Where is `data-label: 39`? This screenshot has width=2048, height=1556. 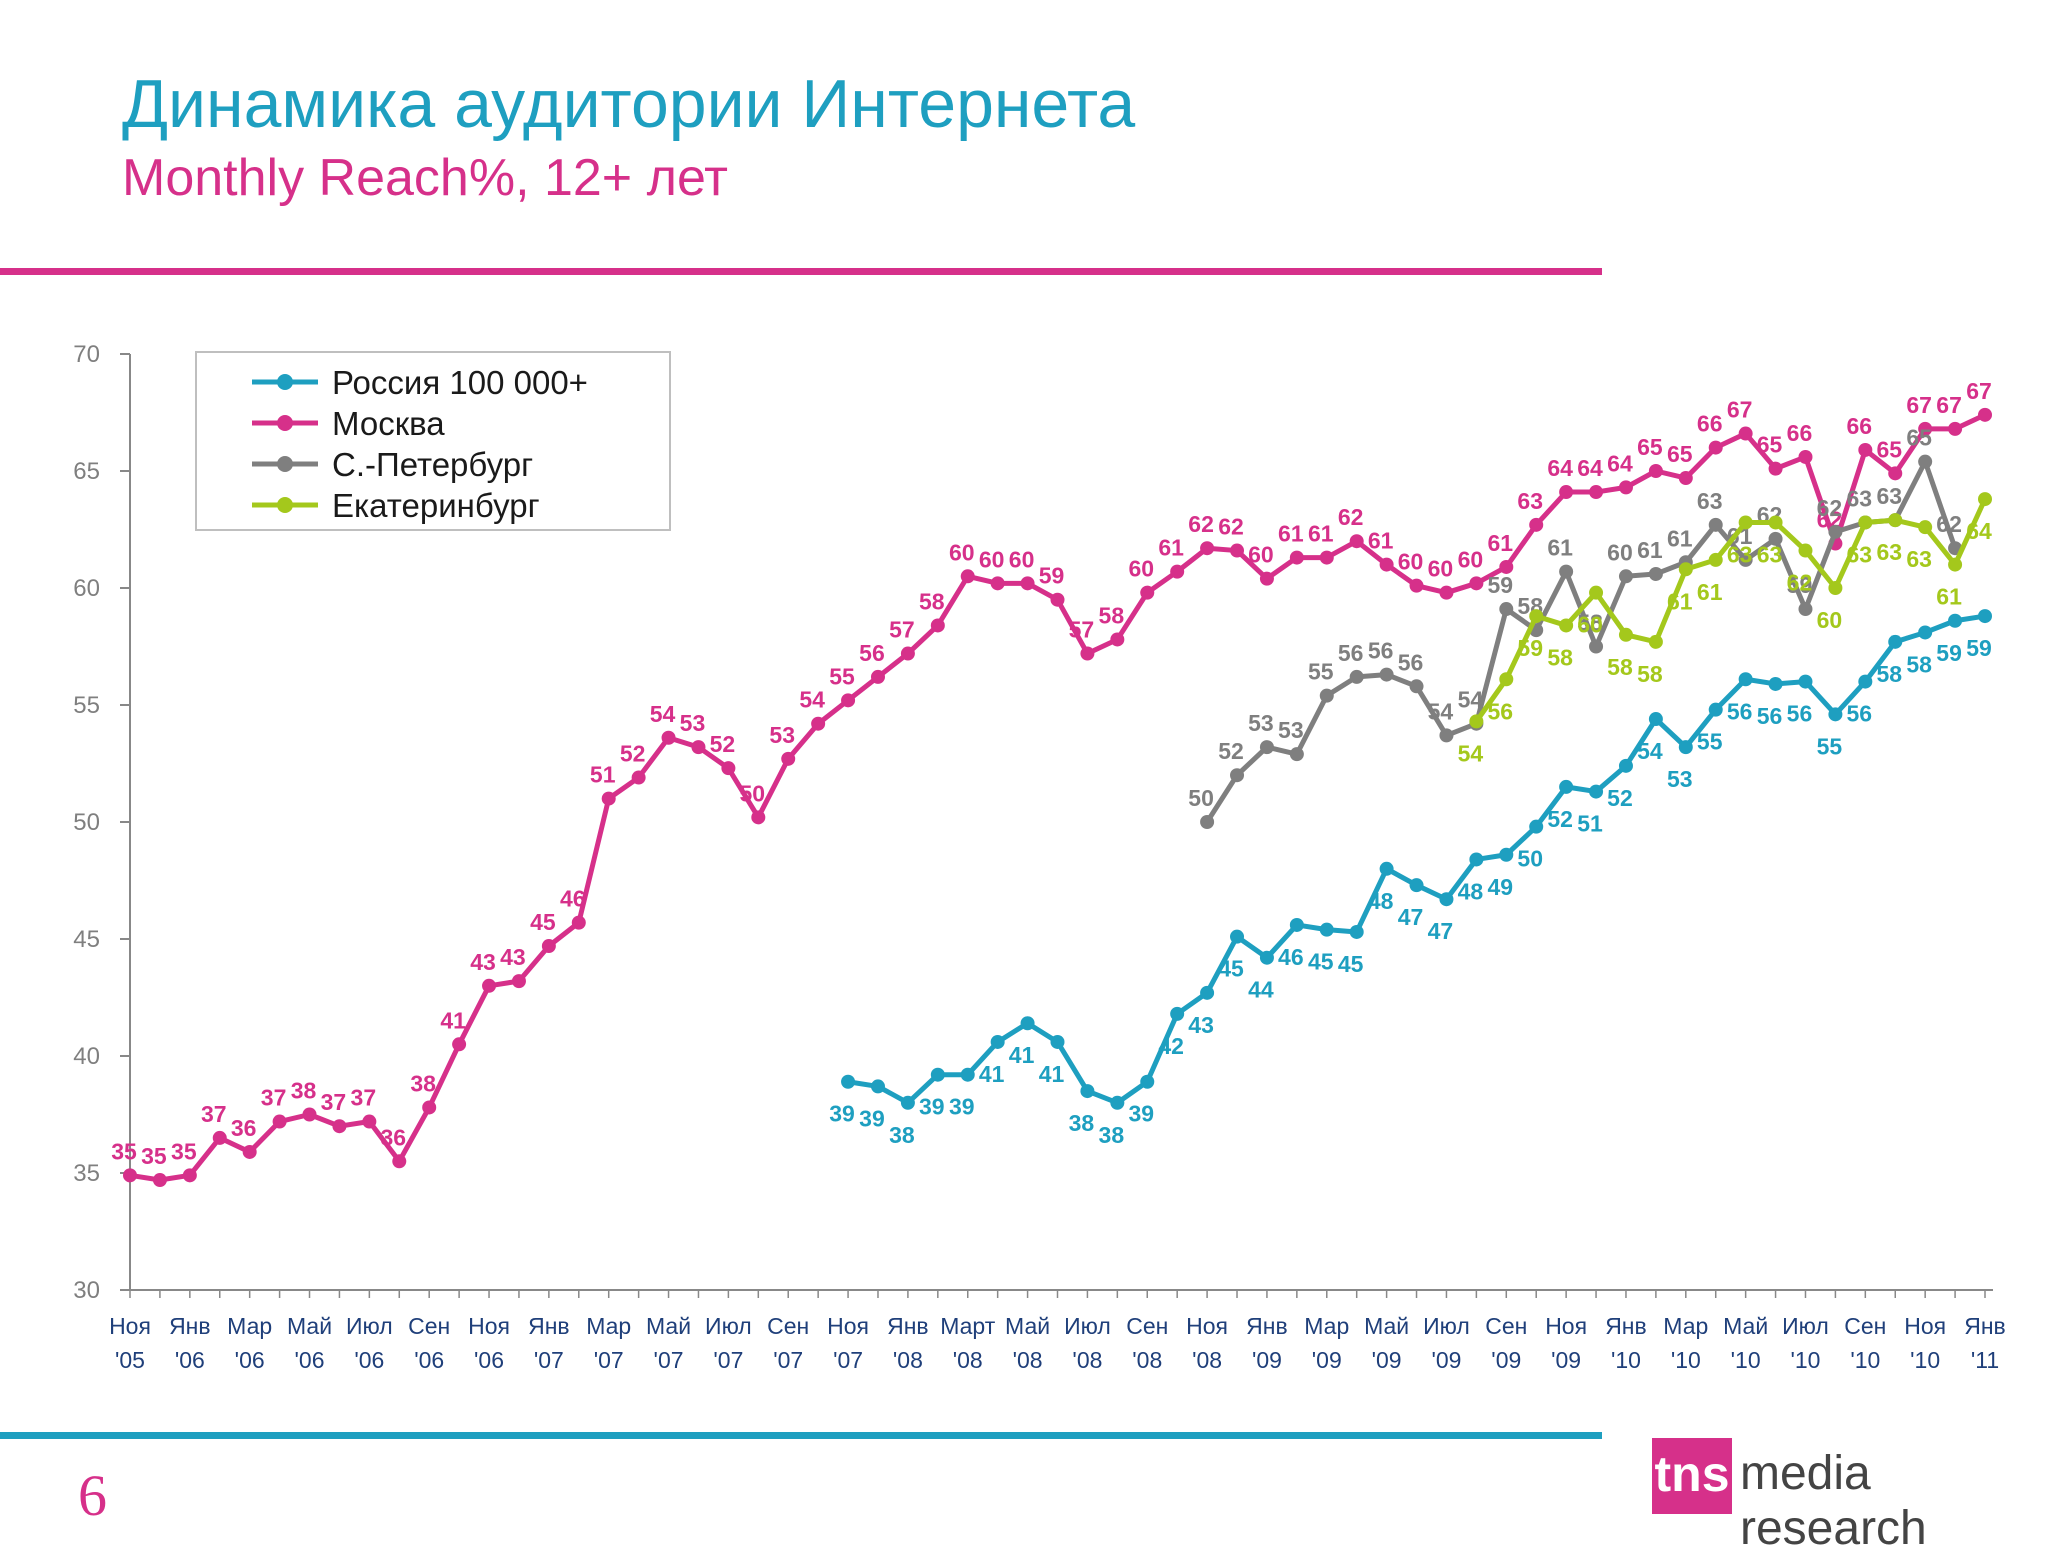
data-label: 39 is located at coordinates (962, 1107).